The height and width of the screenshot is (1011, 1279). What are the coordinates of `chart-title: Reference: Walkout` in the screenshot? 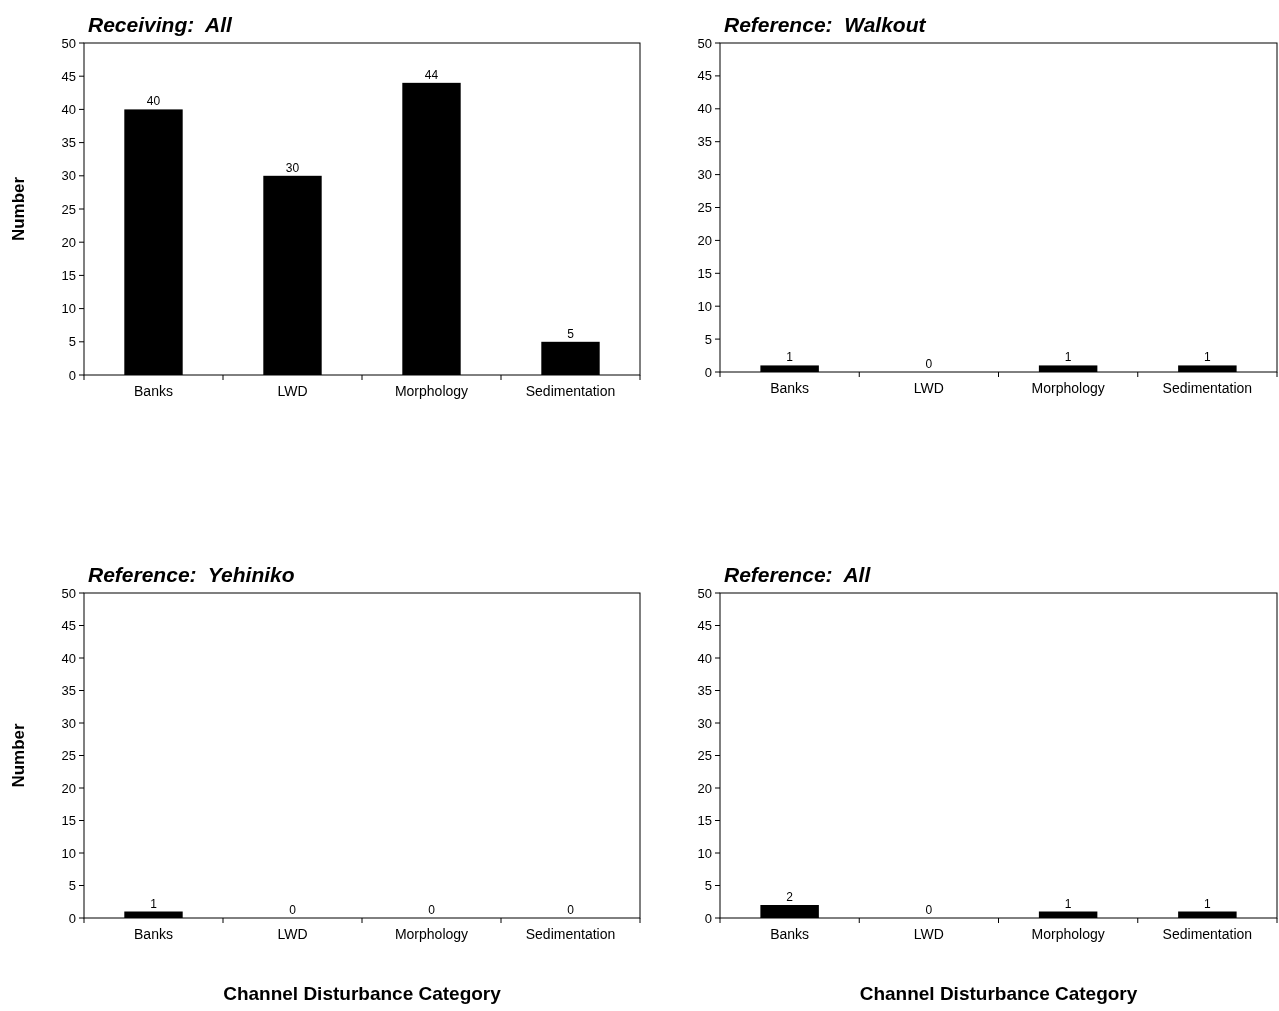 It's located at (825, 24).